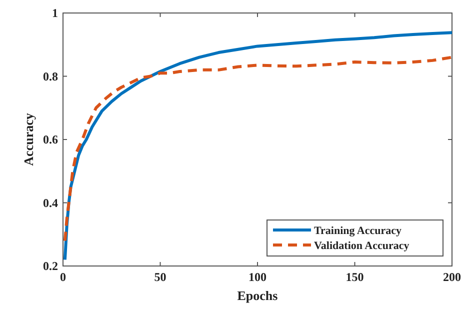 The height and width of the screenshot is (324, 474). Describe the element at coordinates (50, 203) in the screenshot. I see `y-tick-label: 0.4` at that location.